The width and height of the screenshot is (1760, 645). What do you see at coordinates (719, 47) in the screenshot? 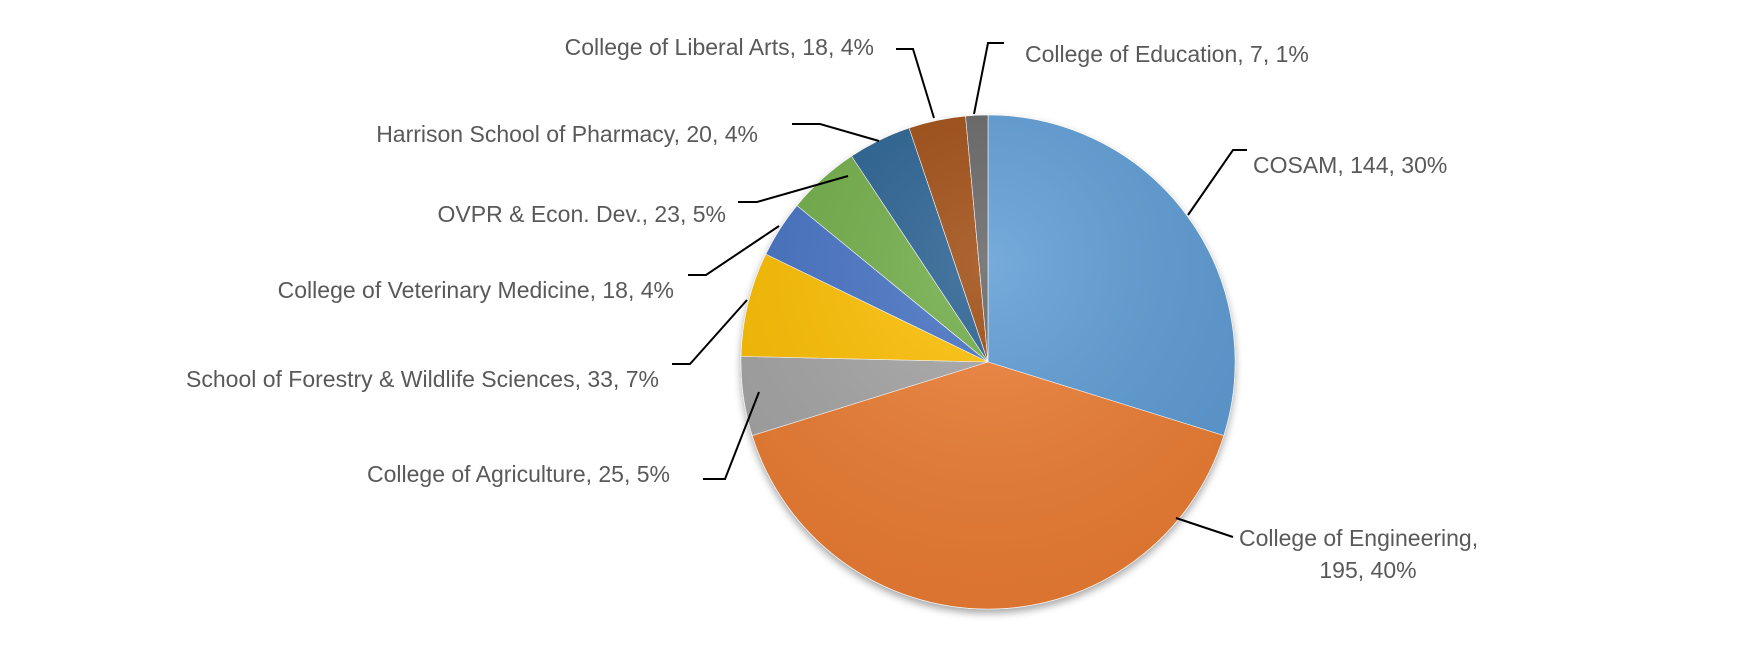
I see `data-label-liberal-arts: College of Liberal Arts, 18, 4%` at bounding box center [719, 47].